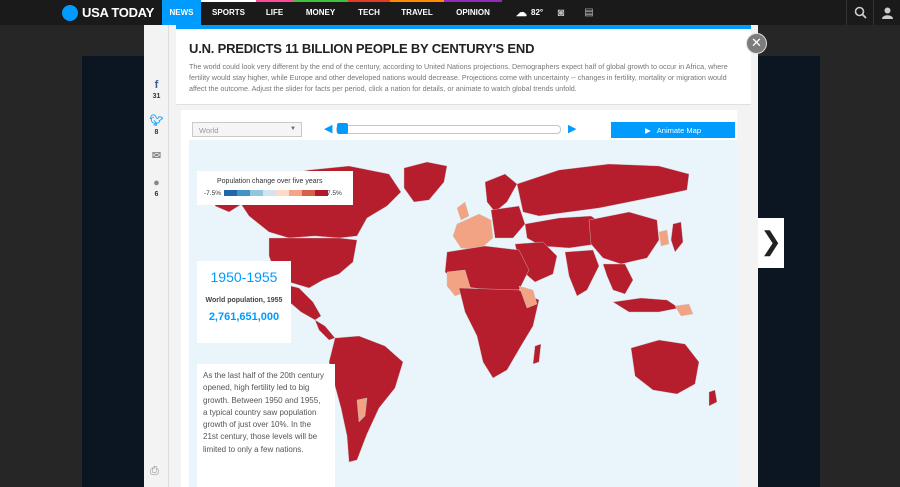  I want to click on legend-scale, so click(276, 193).